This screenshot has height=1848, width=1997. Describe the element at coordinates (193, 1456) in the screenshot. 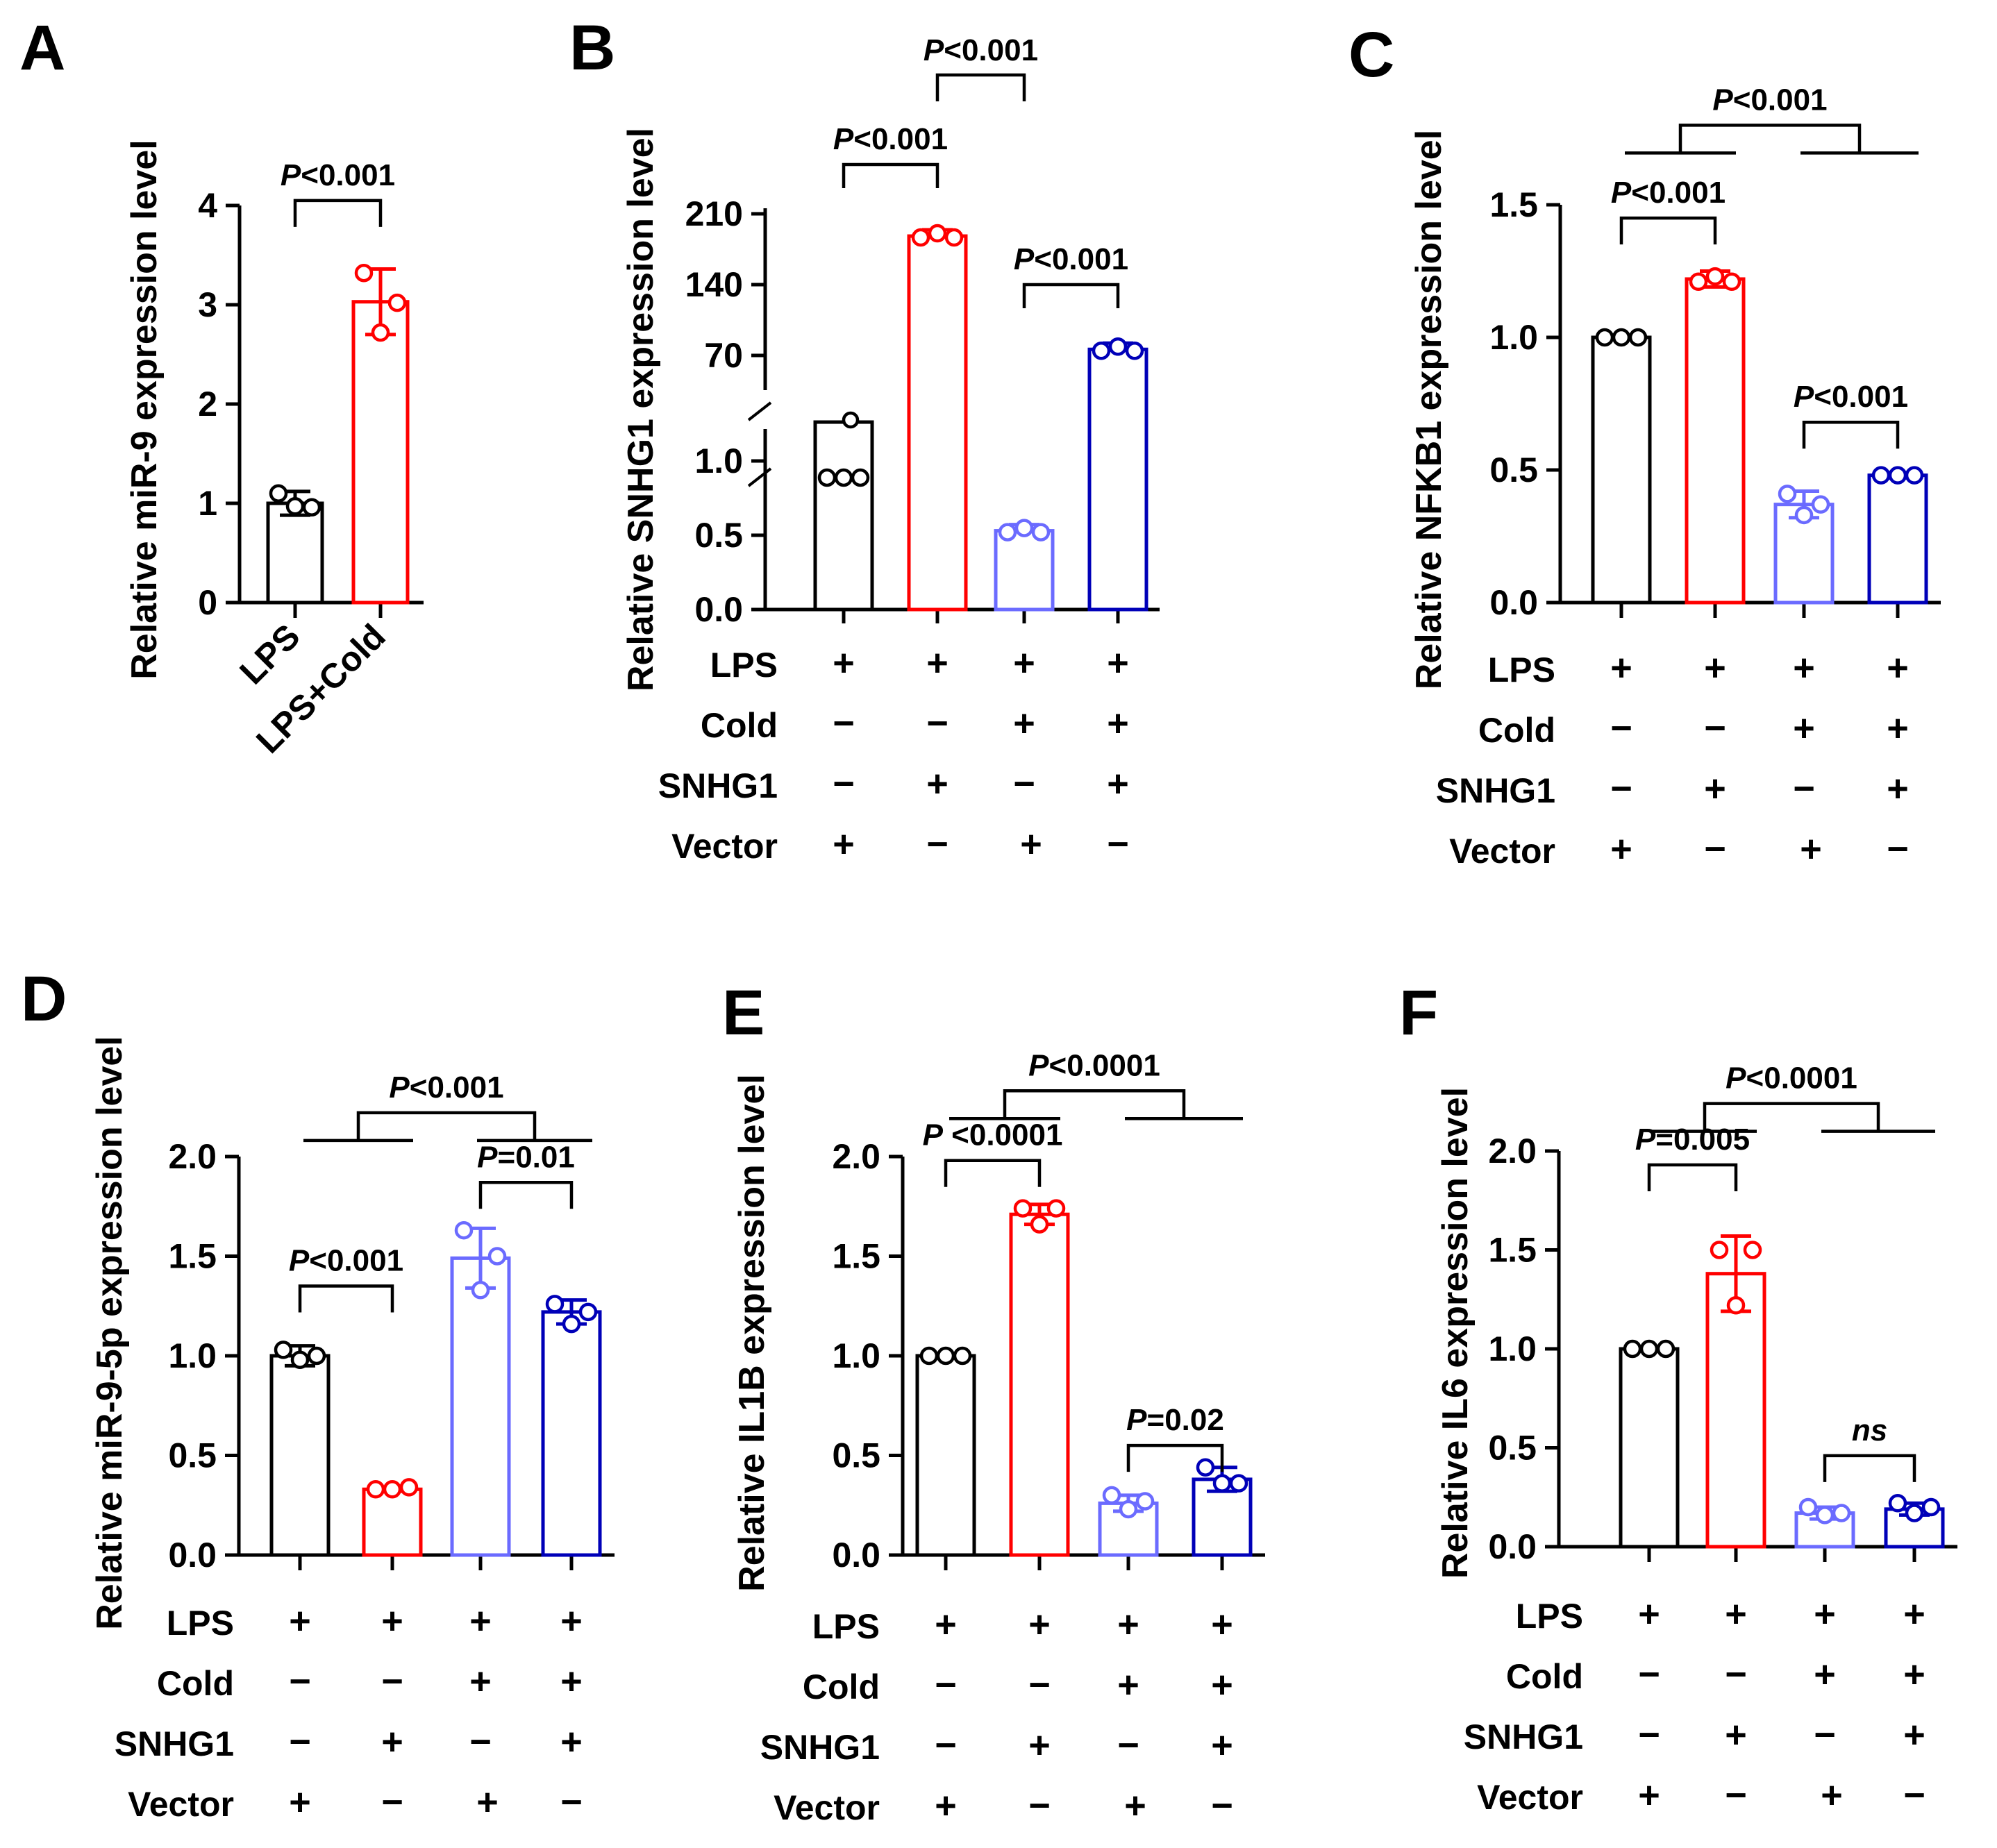

I see `y-tick-label: 0.5` at that location.